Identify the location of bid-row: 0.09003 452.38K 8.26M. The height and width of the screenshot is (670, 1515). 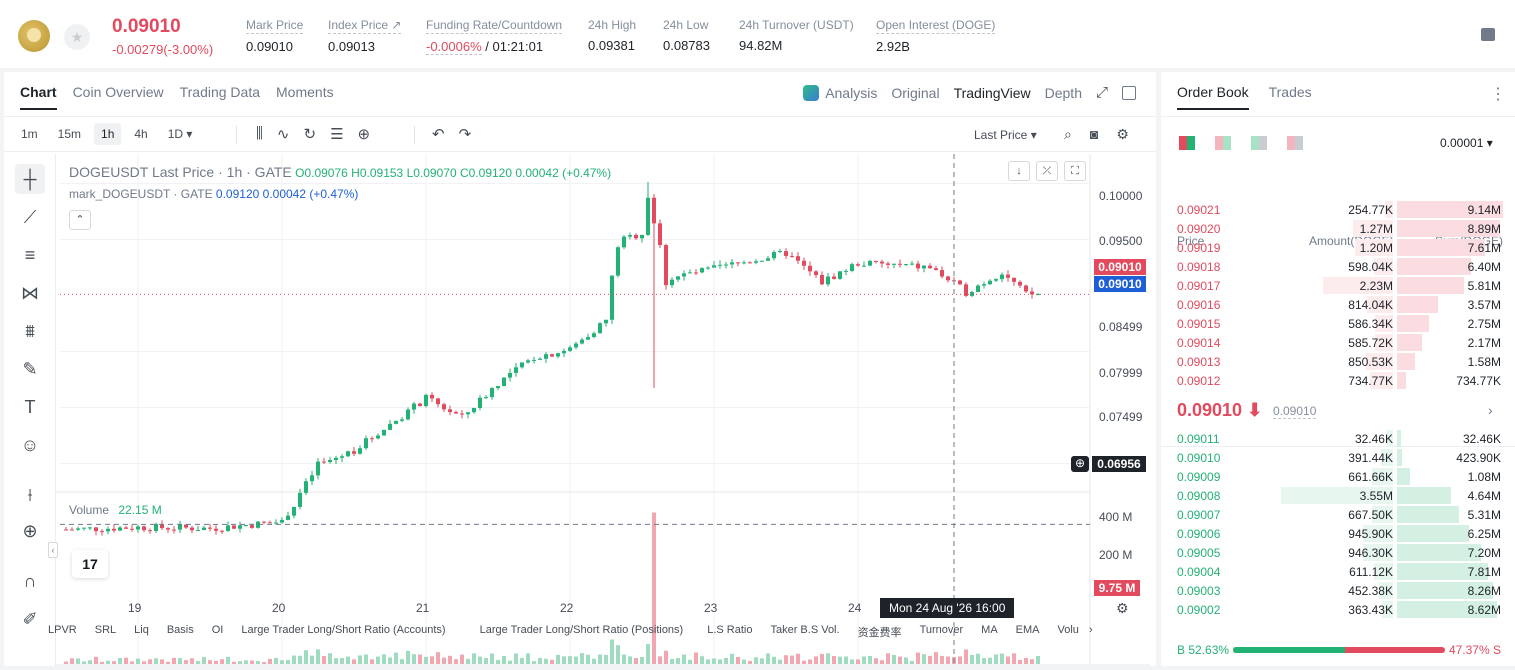
(1338, 590).